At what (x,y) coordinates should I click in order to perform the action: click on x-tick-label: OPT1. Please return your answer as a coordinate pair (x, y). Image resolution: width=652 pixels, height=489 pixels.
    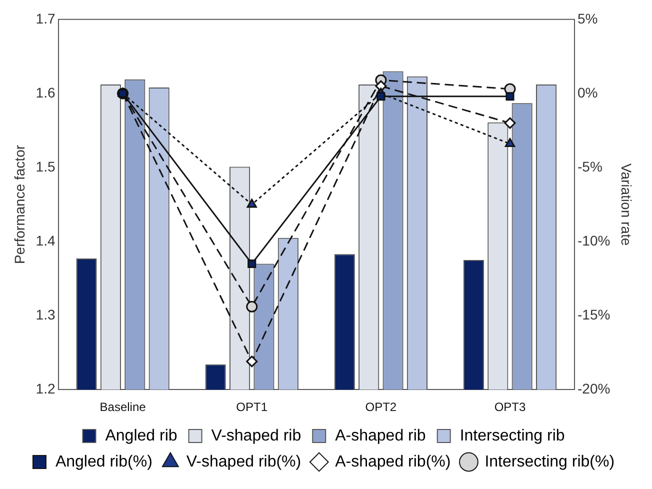
    Looking at the image, I should click on (252, 407).